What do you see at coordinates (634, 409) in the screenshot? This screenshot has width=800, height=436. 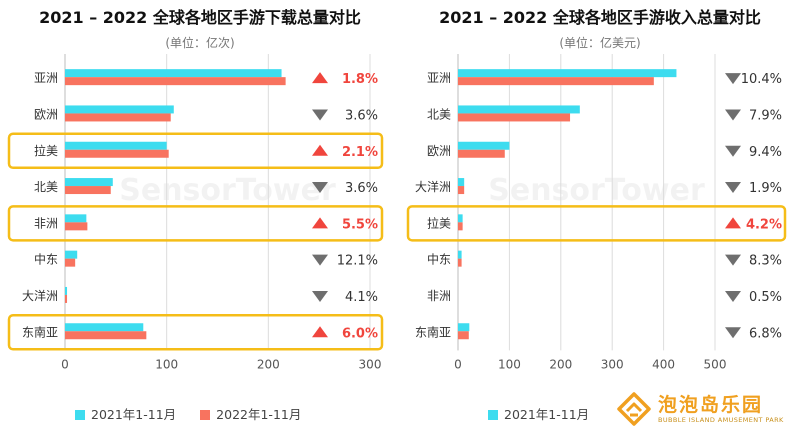 I see `island-logo-icon` at bounding box center [634, 409].